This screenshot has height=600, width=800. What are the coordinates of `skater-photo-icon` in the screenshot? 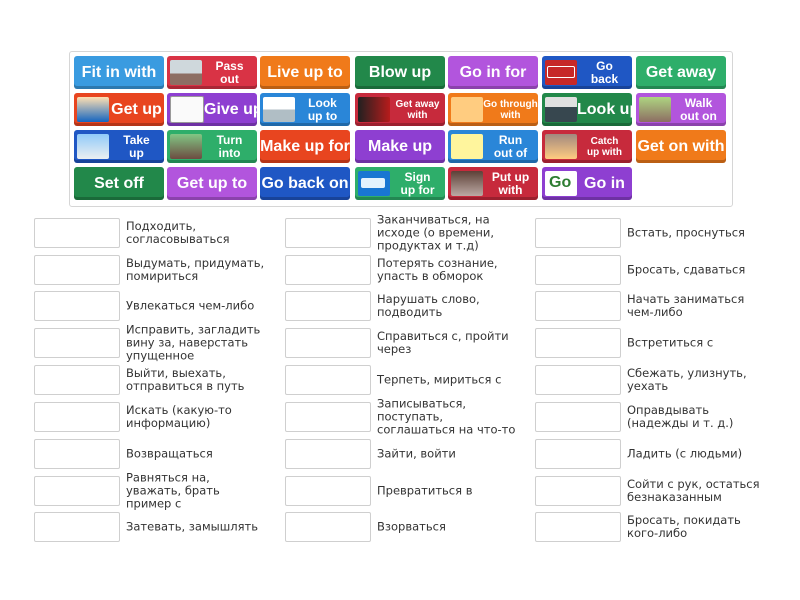 It's located at (186, 72).